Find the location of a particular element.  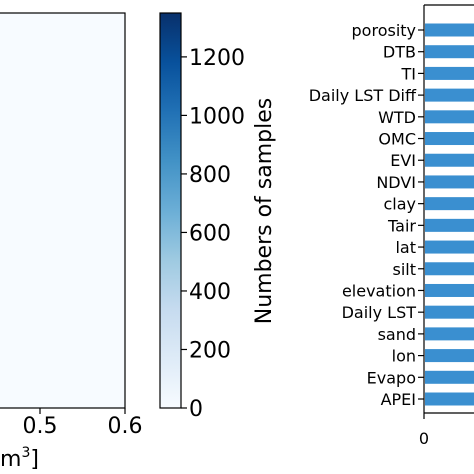

colorbar-tick-label: 400 is located at coordinates (210, 292).